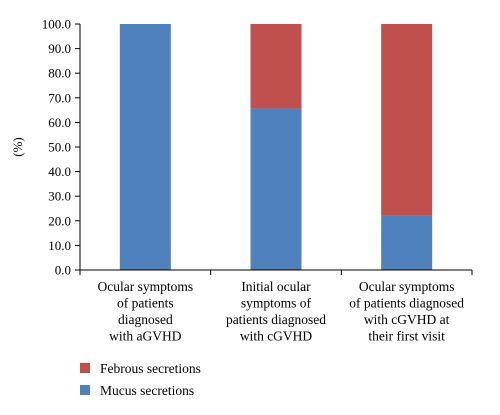 The height and width of the screenshot is (415, 500). What do you see at coordinates (59, 147) in the screenshot?
I see `y-tick-label: 50.0` at bounding box center [59, 147].